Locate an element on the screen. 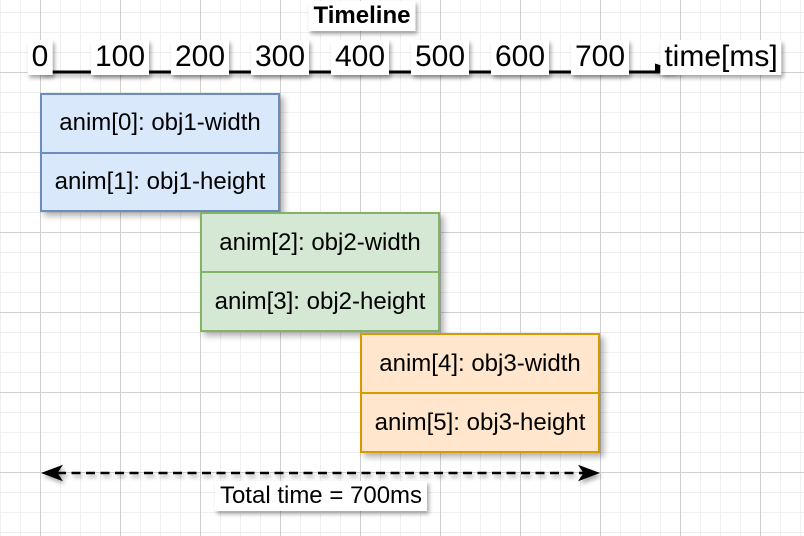  axis-tick-500: 500 is located at coordinates (440, 57).